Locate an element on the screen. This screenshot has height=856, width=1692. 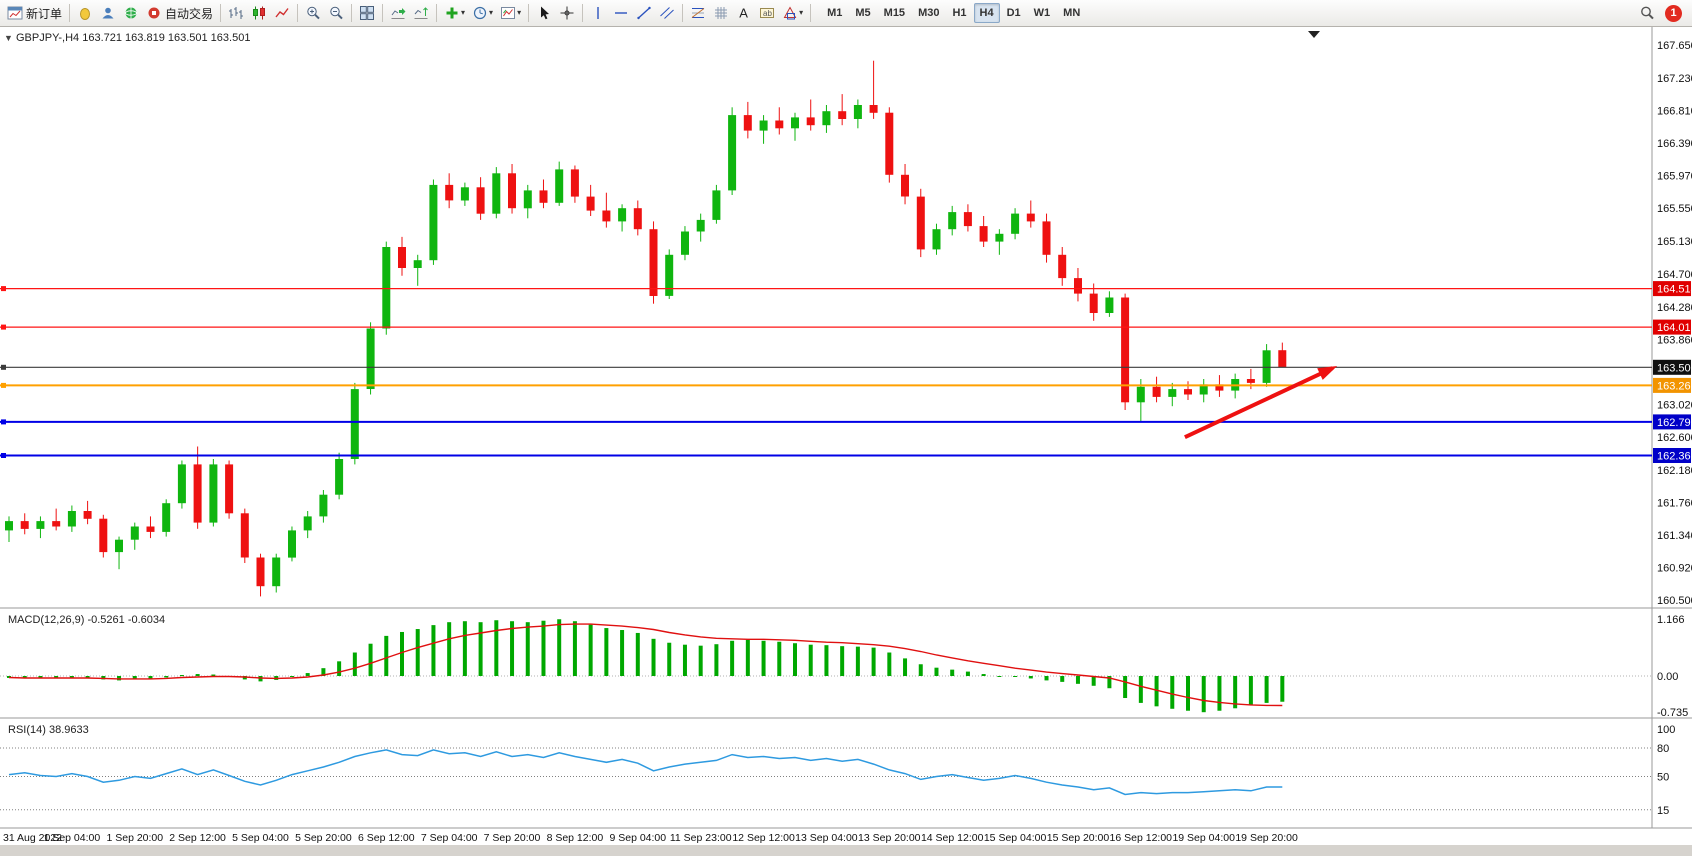
shapes-icon is located at coordinates (790, 13).